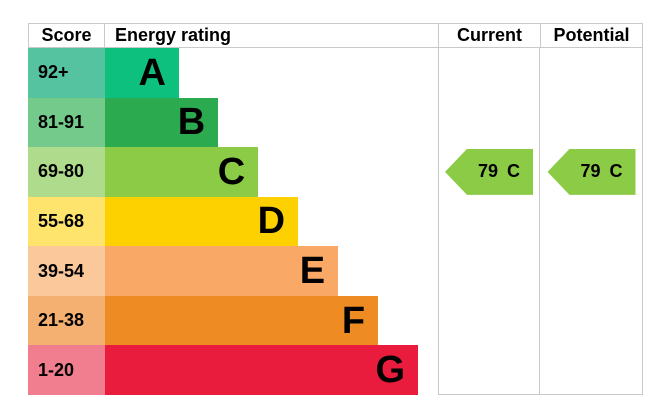 This screenshot has width=667, height=411. Describe the element at coordinates (182, 172) in the screenshot. I see `band-bar-c: C` at that location.